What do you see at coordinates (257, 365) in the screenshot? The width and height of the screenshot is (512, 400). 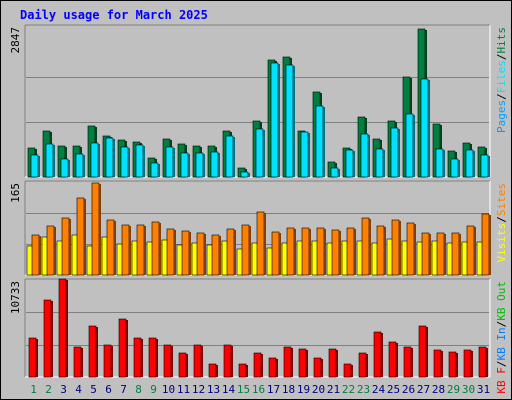 I see `kbf-bar-16-face` at bounding box center [257, 365].